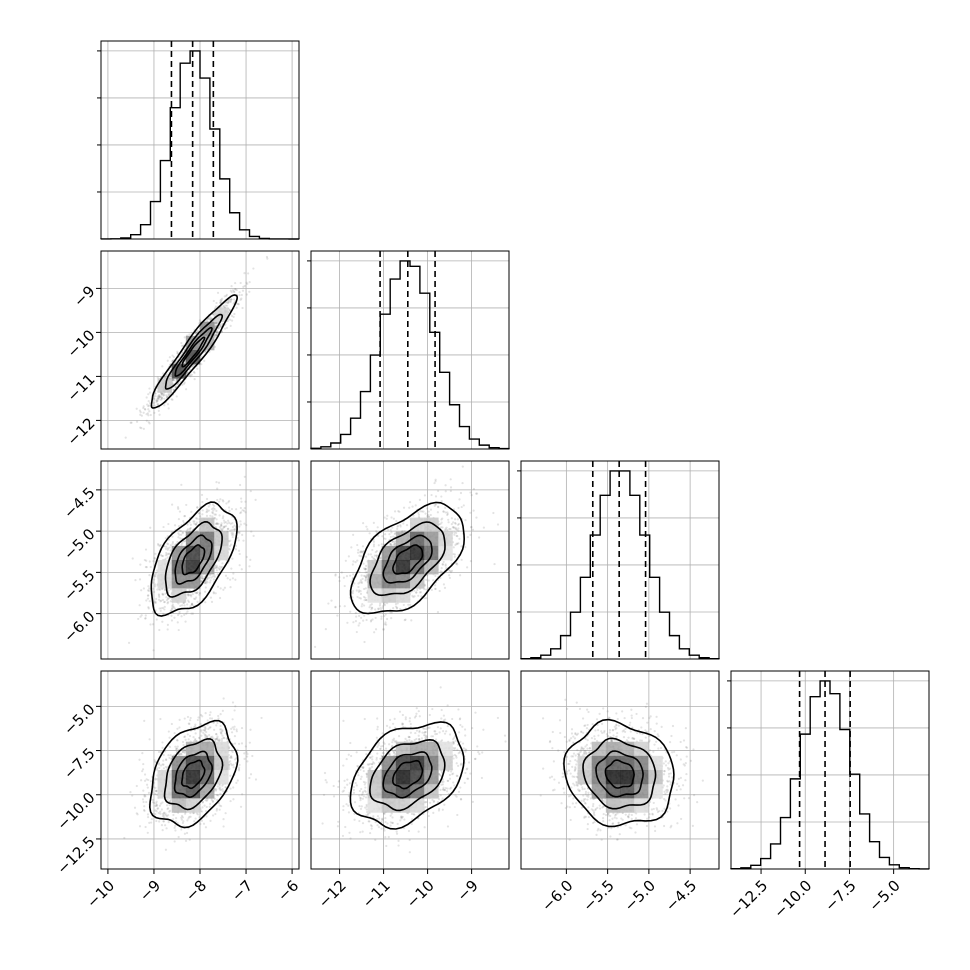 The image size is (970, 970). Describe the element at coordinates (407, 558) in the screenshot. I see `contours` at that location.